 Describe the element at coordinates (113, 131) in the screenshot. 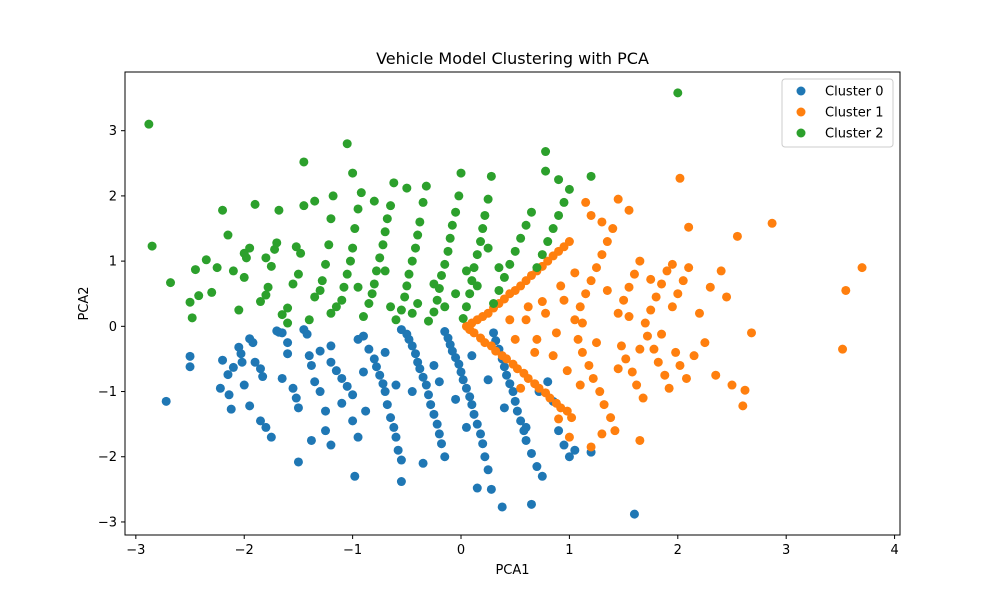

I see `y-tick-label: 3` at that location.